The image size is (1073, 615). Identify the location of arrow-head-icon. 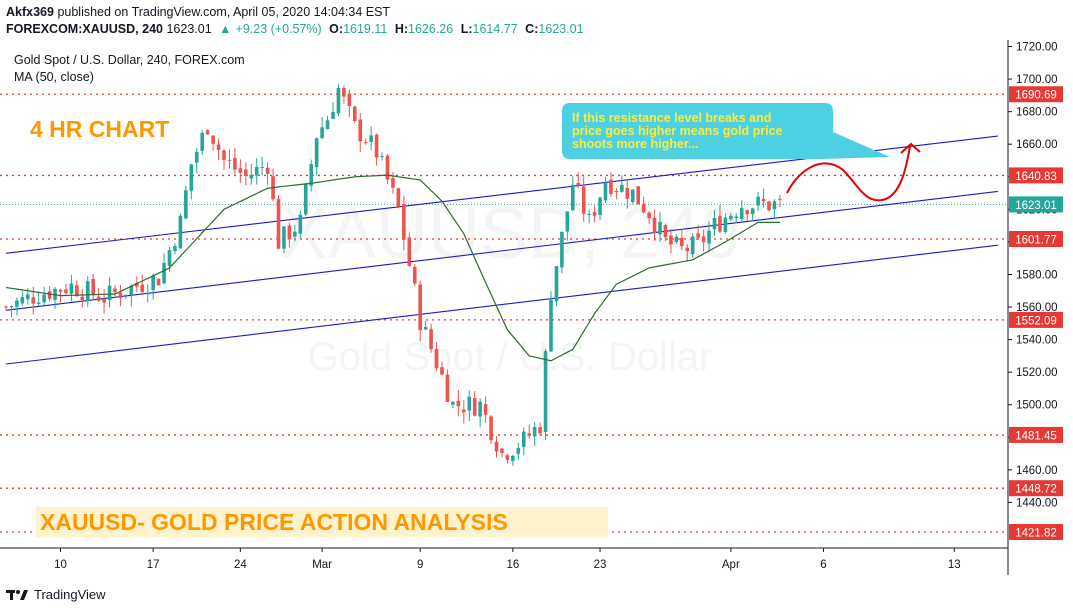
(910, 148).